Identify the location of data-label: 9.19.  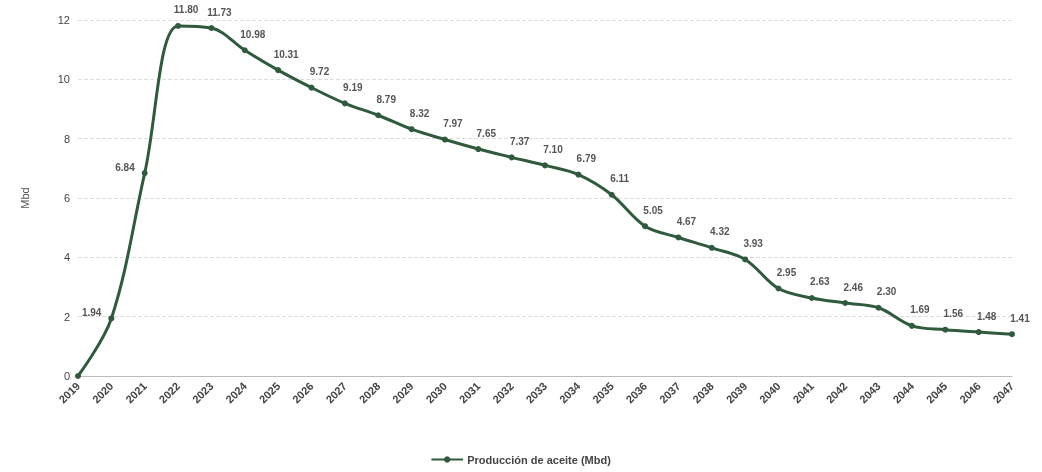
(353, 87).